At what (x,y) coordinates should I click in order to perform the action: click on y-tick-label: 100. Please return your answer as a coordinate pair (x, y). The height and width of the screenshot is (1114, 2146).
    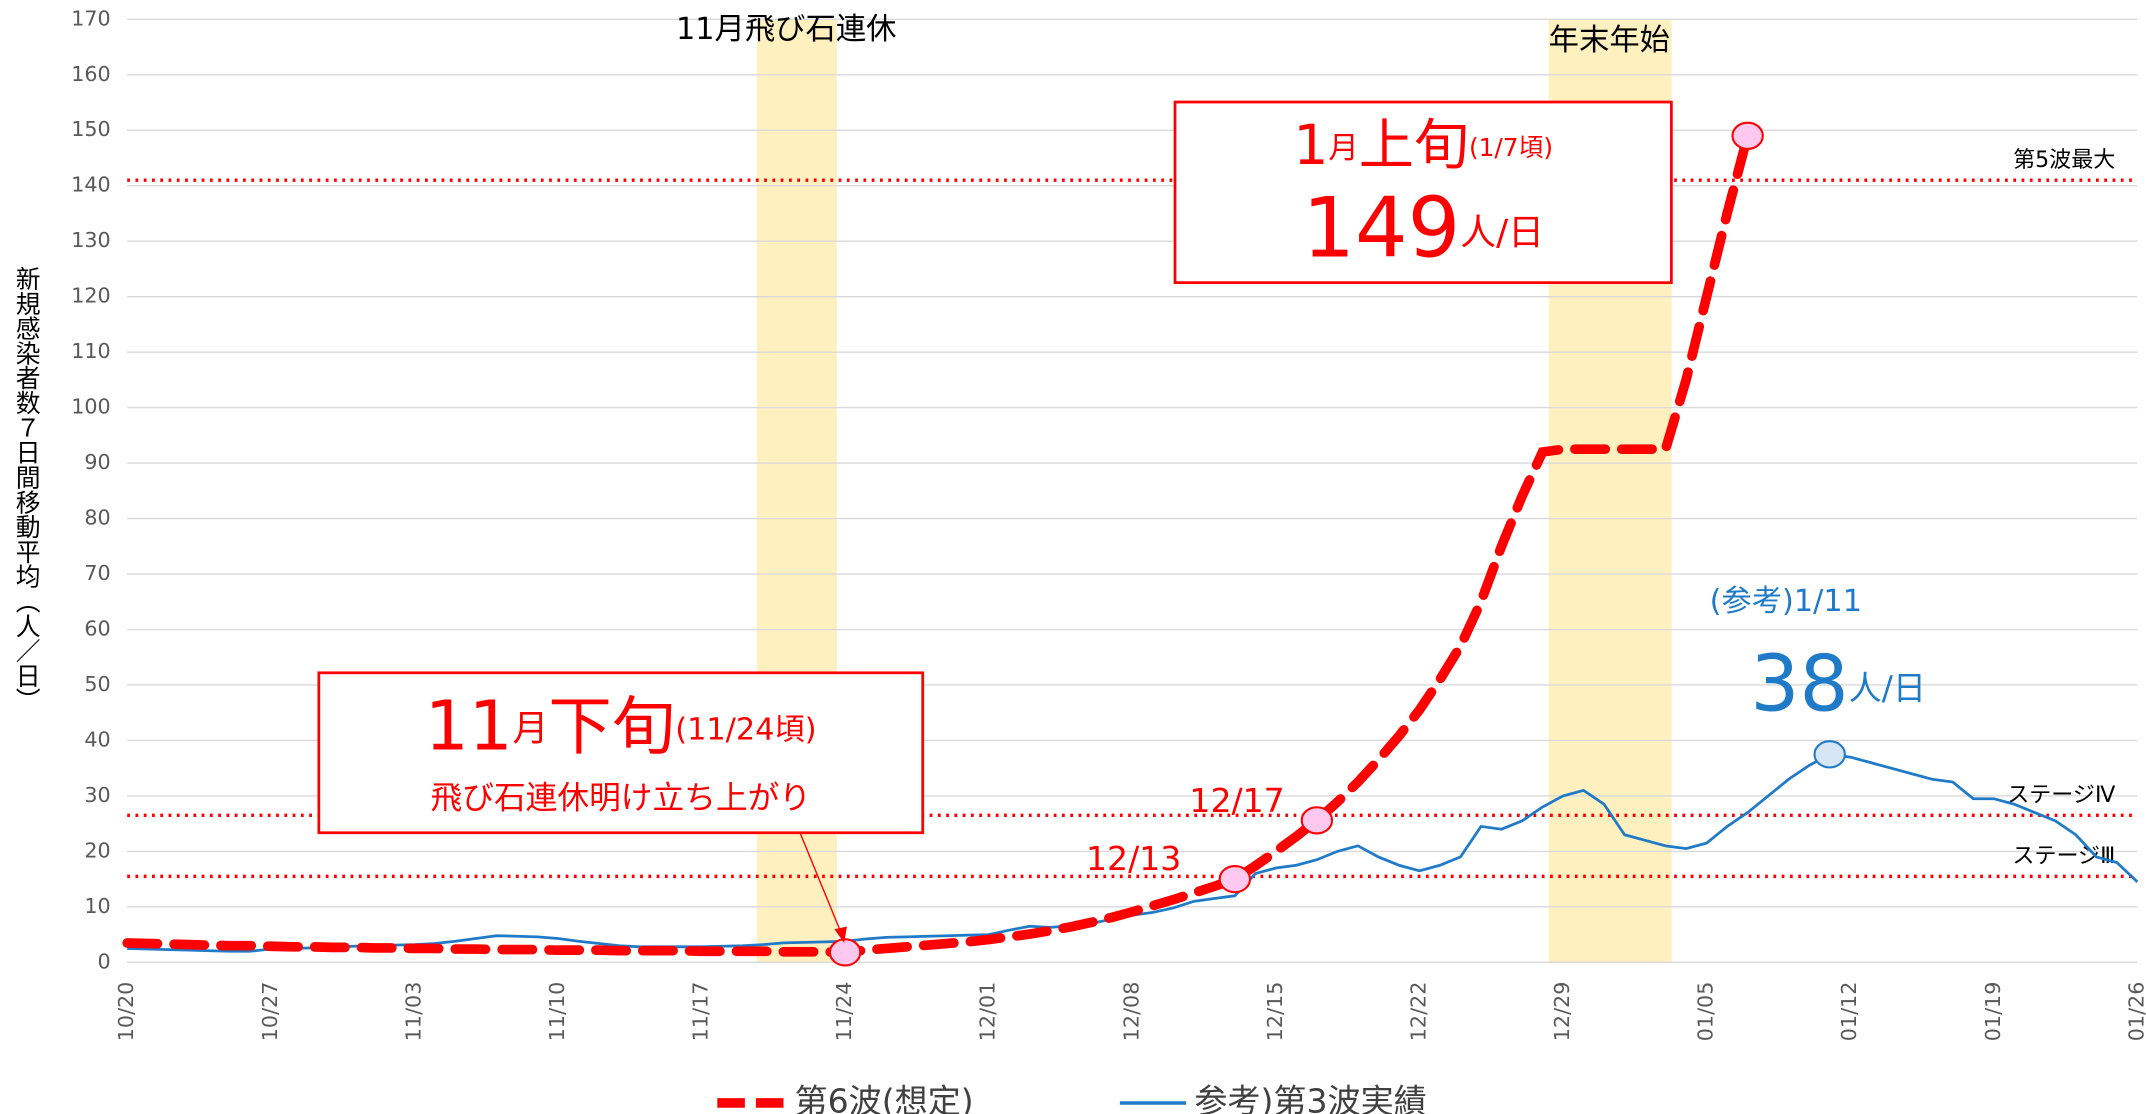
    Looking at the image, I should click on (90, 407).